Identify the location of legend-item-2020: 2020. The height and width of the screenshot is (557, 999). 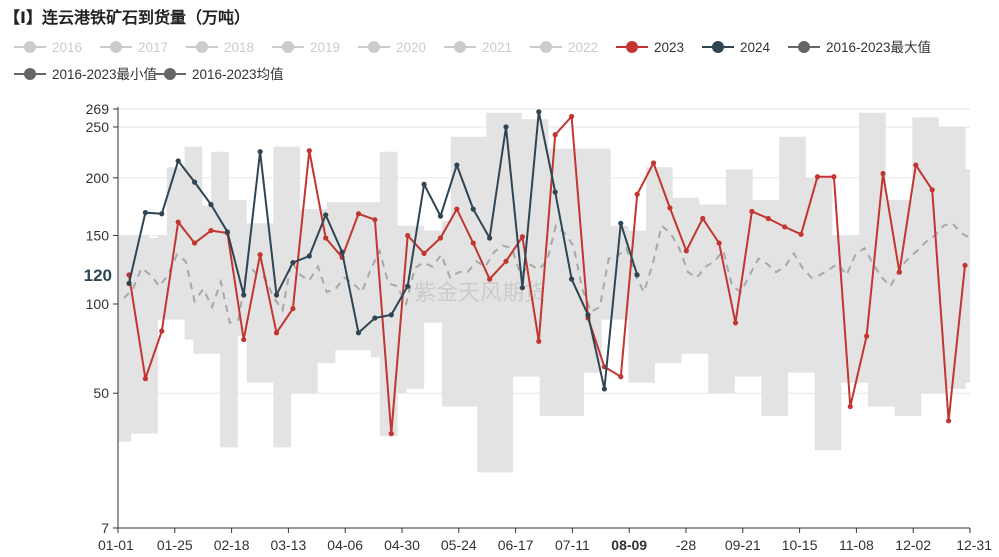
(392, 47).